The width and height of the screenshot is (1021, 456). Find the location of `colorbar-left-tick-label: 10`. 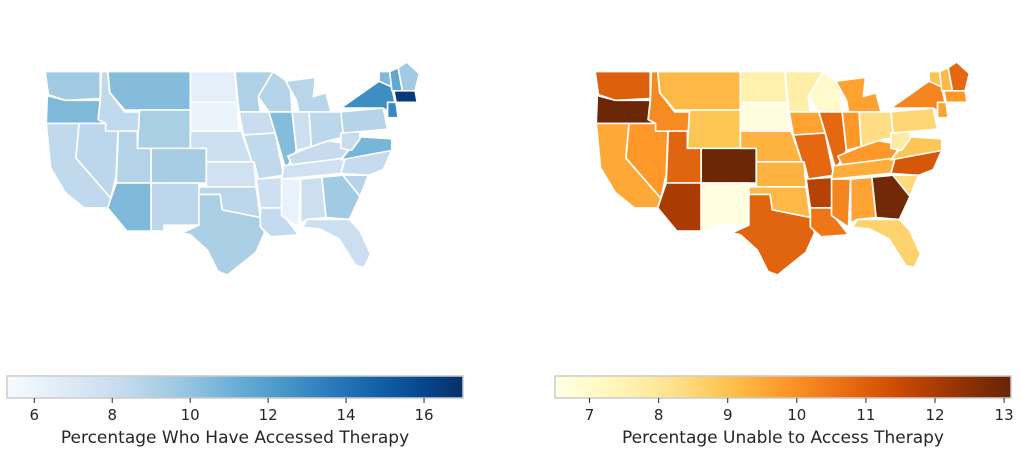

colorbar-left-tick-label: 10 is located at coordinates (190, 415).